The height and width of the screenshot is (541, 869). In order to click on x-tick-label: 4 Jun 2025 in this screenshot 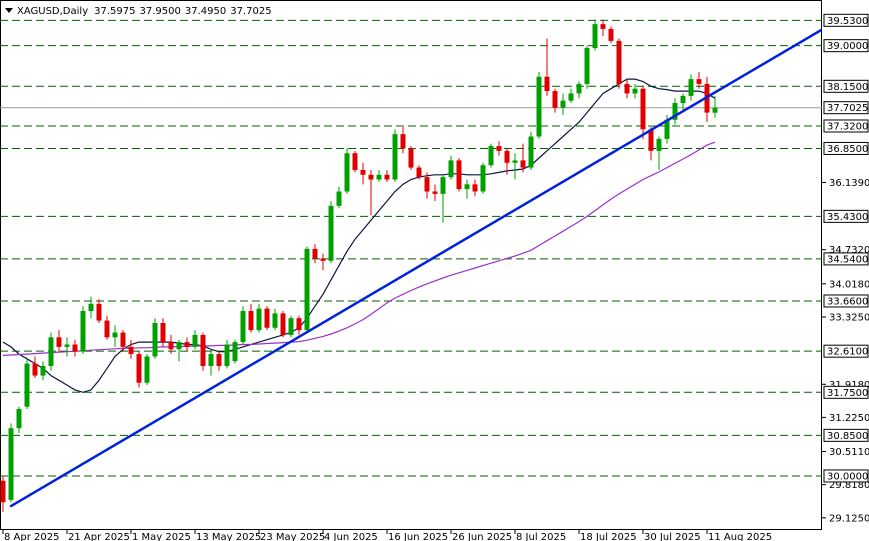, I will do `click(351, 536)`.